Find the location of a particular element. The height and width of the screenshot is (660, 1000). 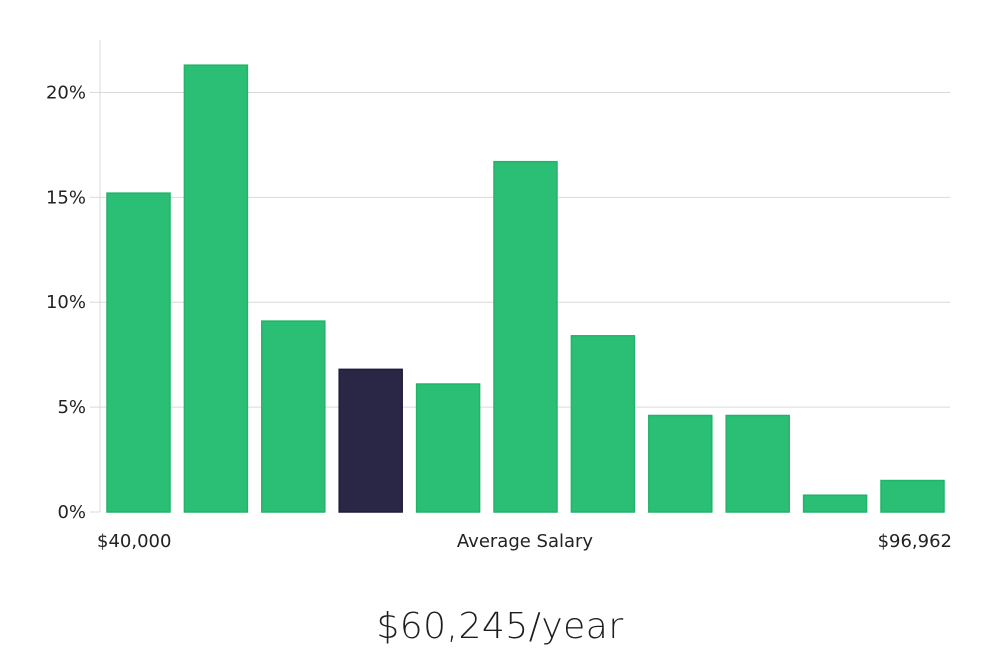

y-tick-label: 15% is located at coordinates (66, 197).